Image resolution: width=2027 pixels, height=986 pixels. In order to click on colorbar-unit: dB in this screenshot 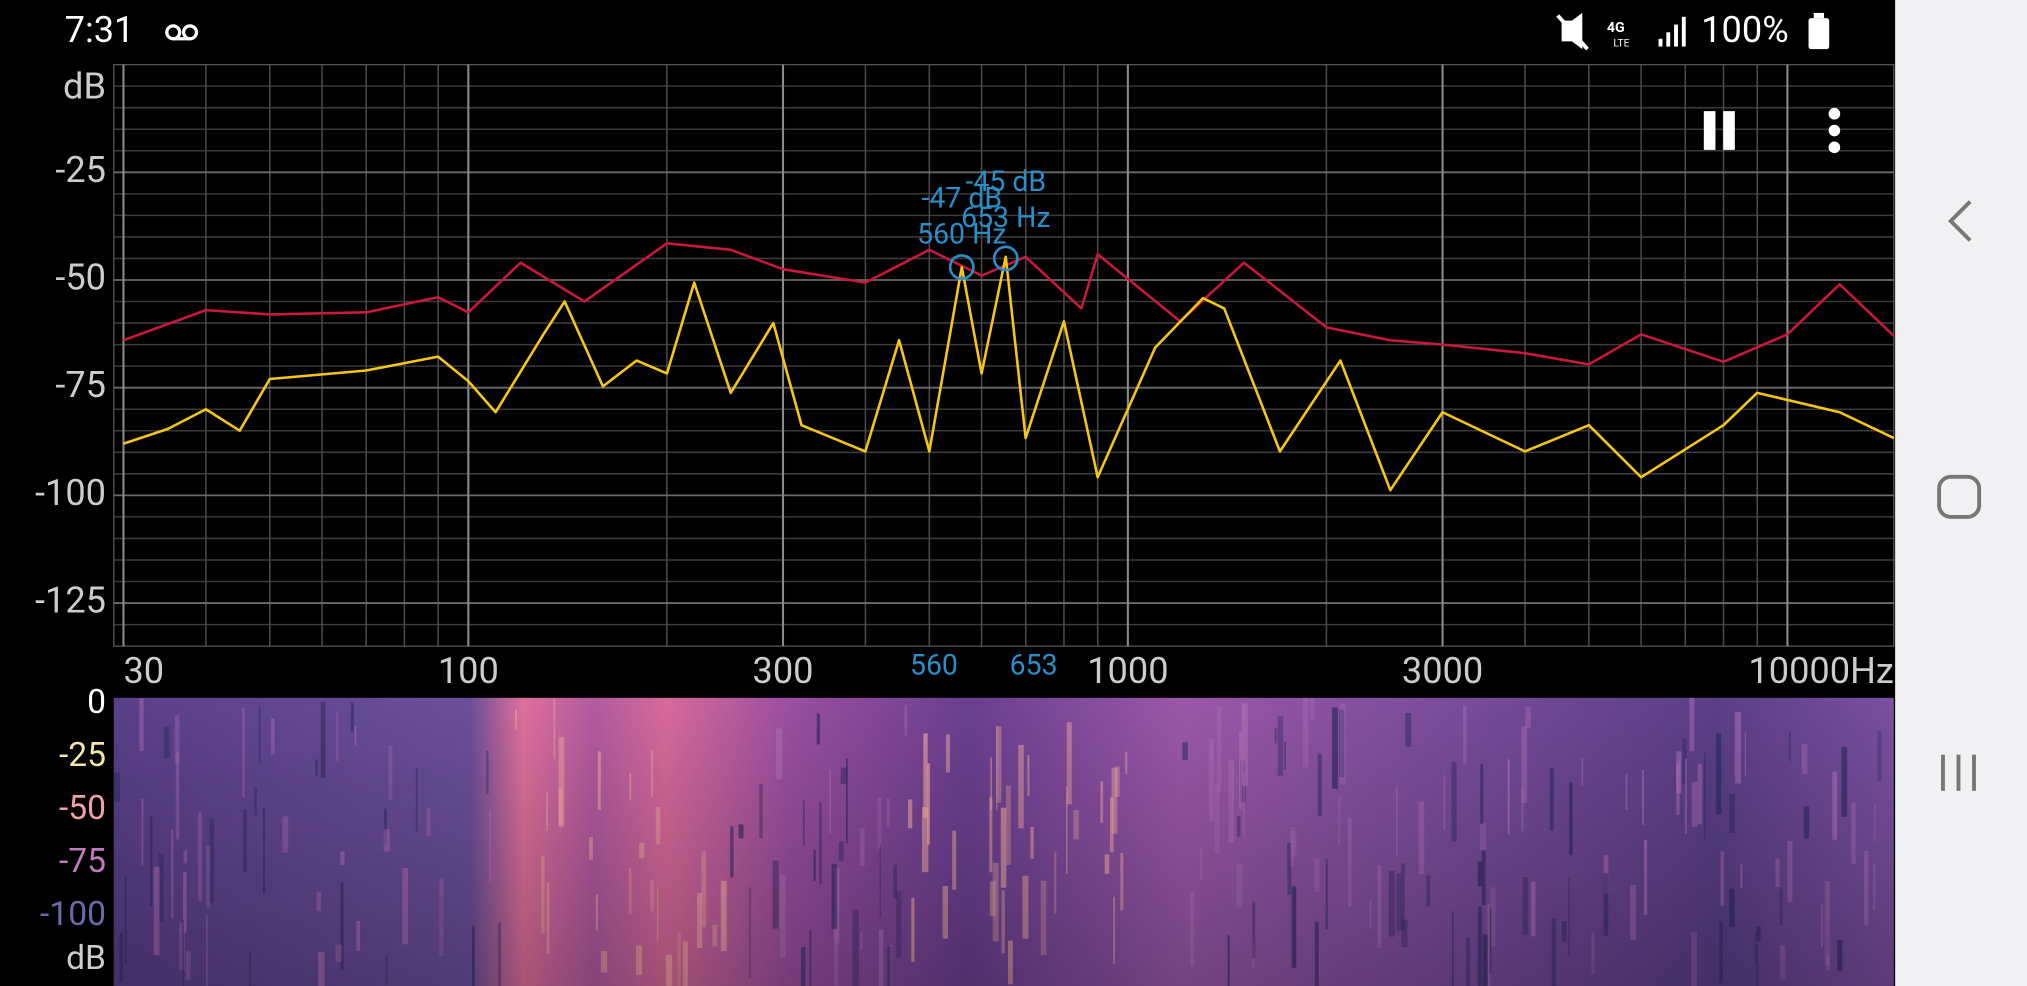, I will do `click(86, 958)`.